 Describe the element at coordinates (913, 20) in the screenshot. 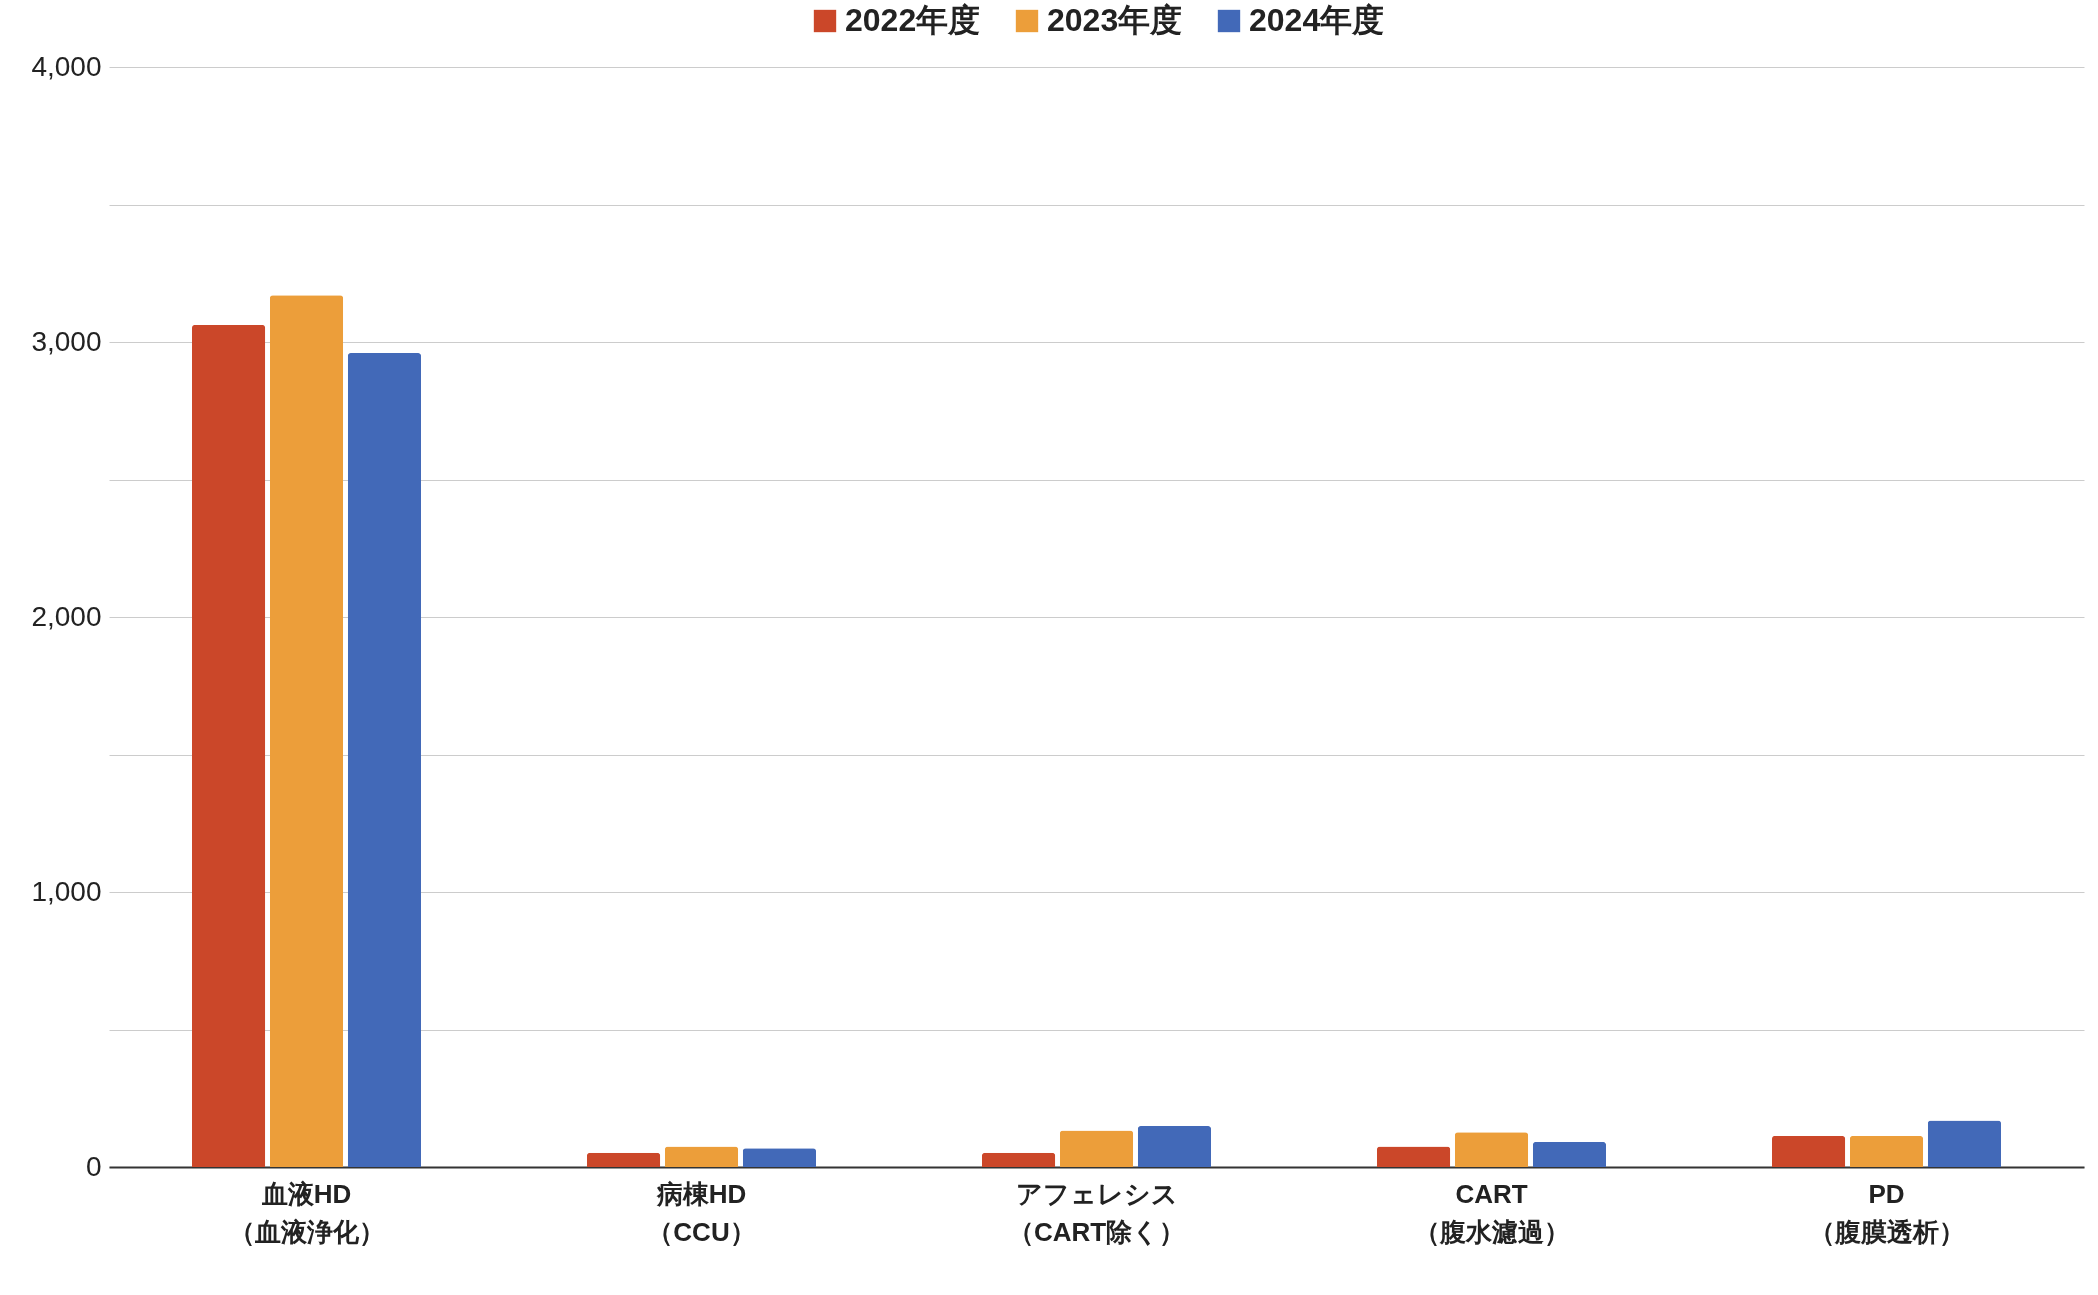

I see `legend-label: 2022年度` at that location.